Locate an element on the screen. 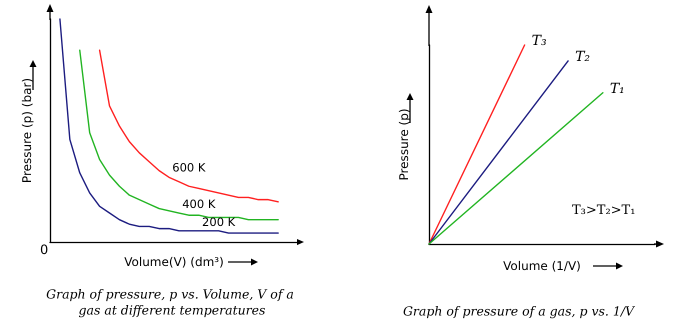  x-axis-title: Volume (1/V) is located at coordinates (542, 266).